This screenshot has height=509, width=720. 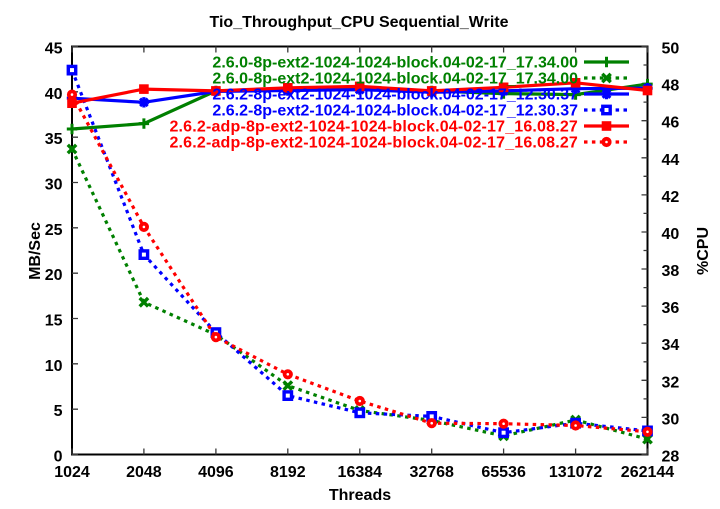 I want to click on svg-text: 50, so click(x=671, y=49).